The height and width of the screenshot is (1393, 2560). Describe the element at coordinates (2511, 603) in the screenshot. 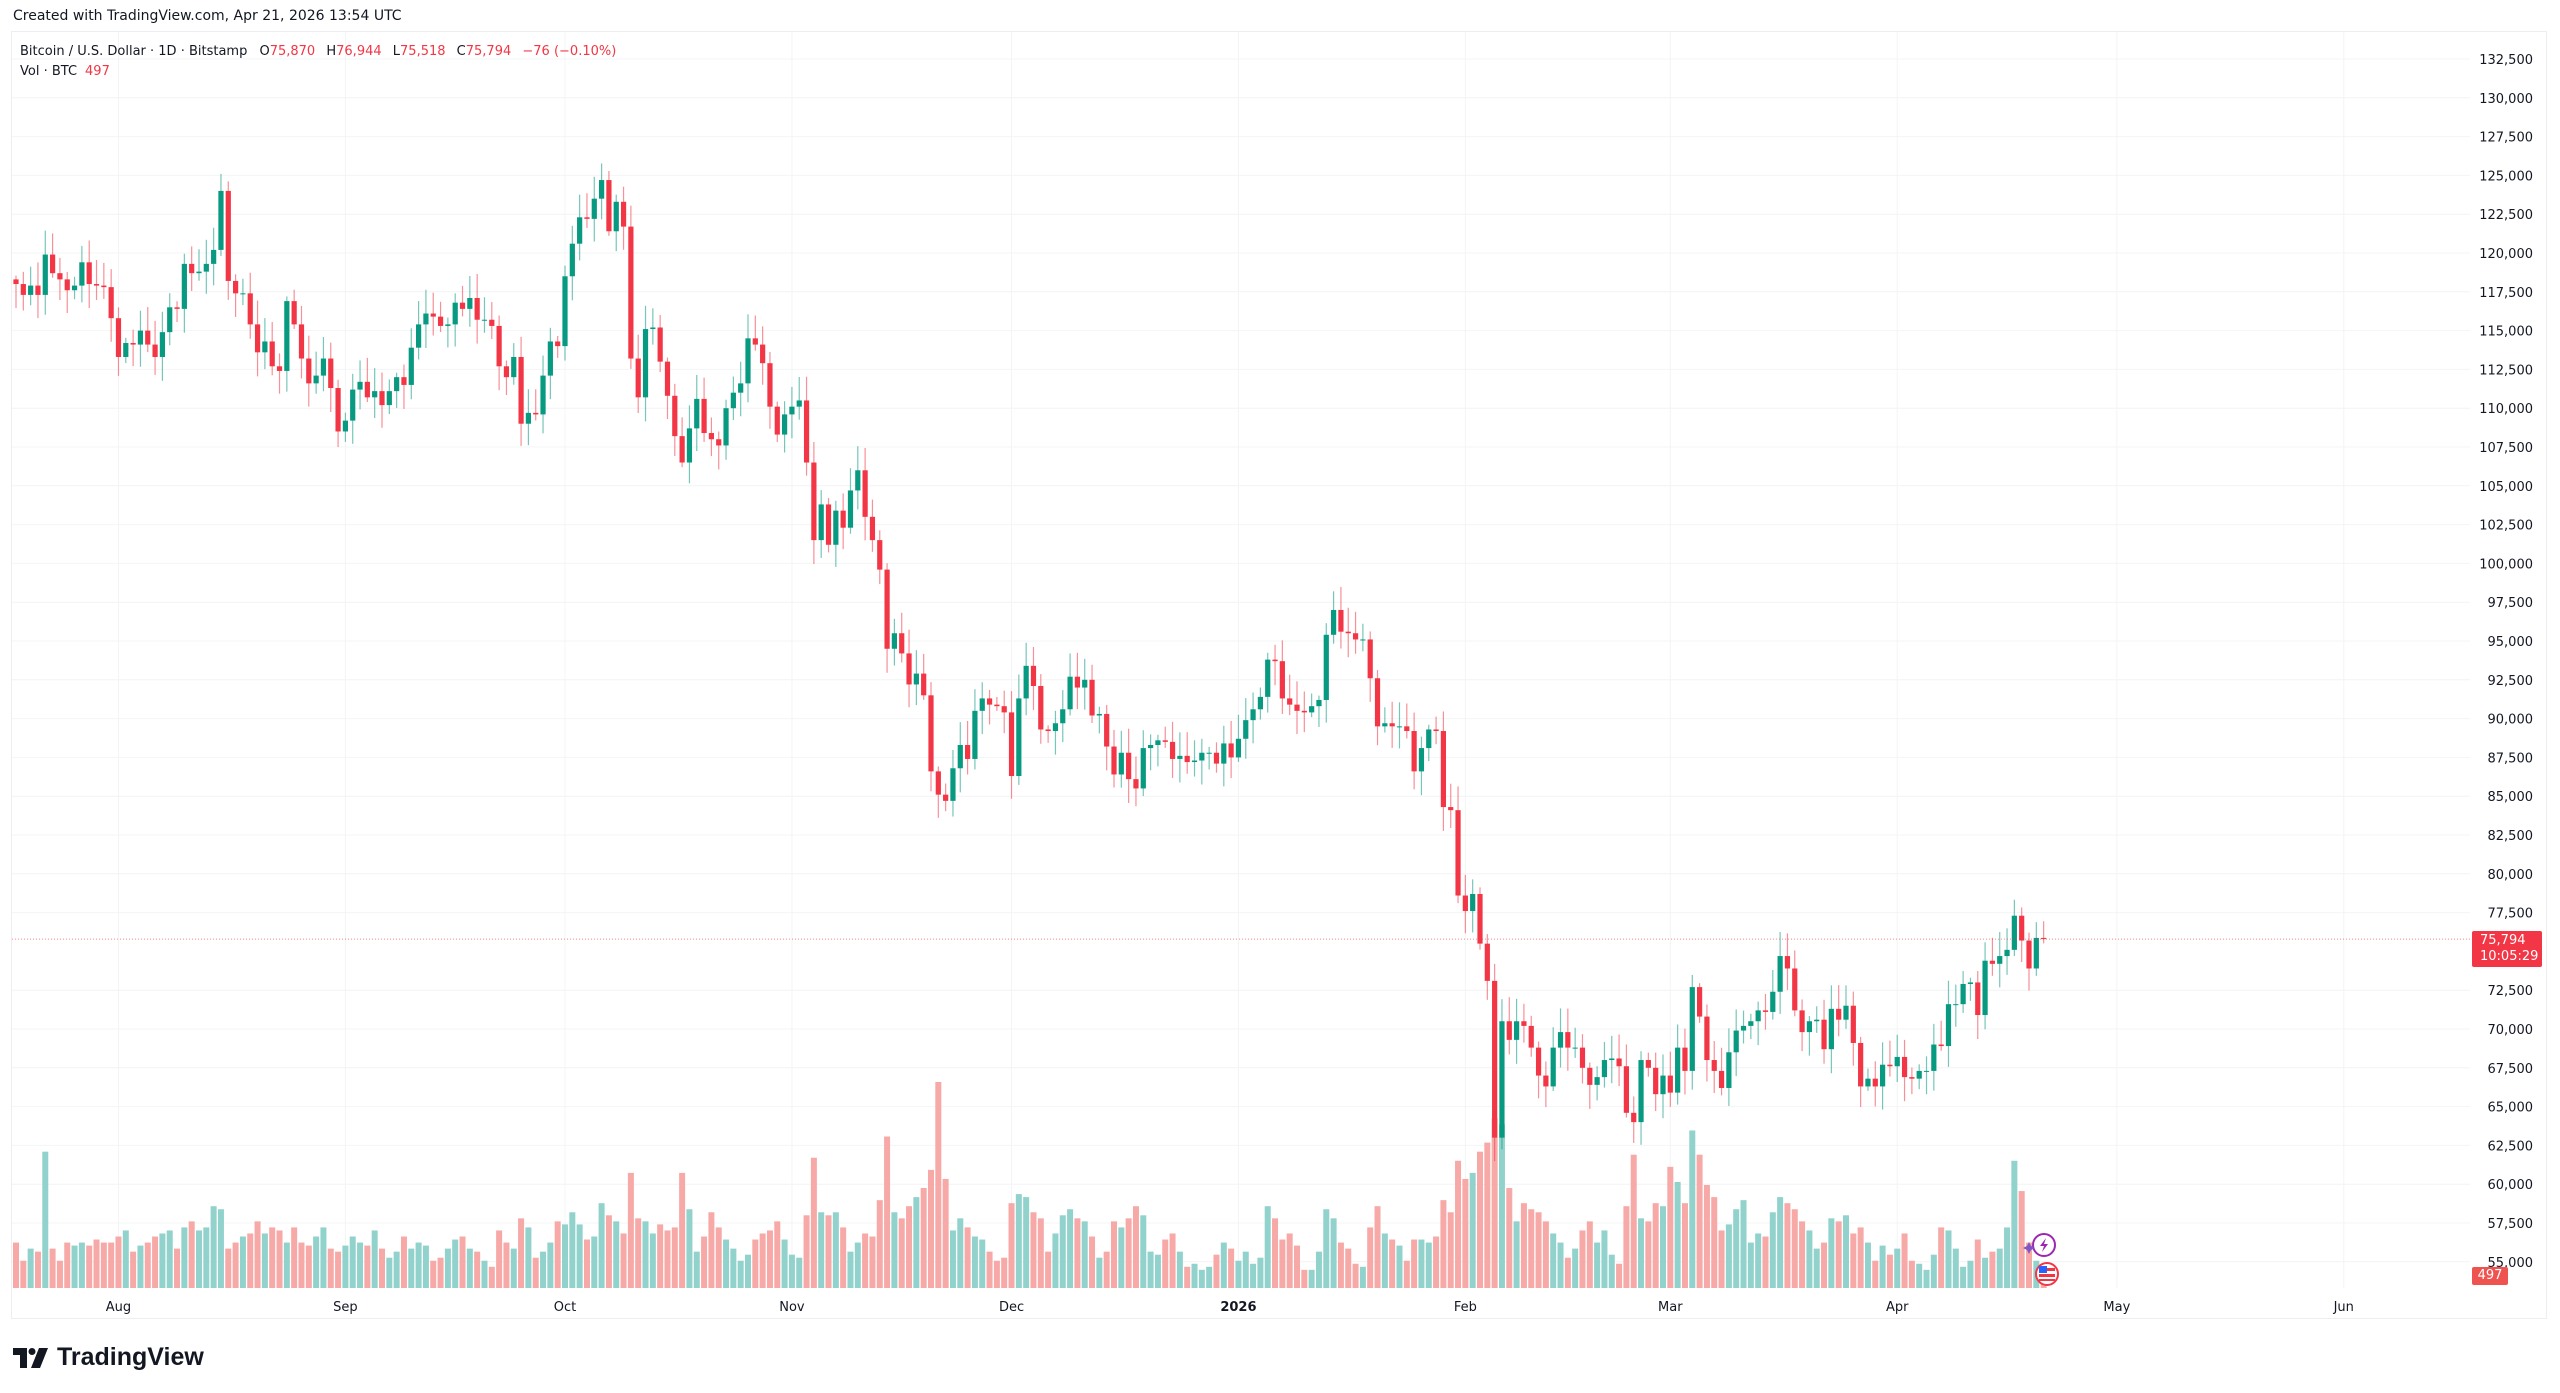

I see `price-tick-label: 97,500` at that location.